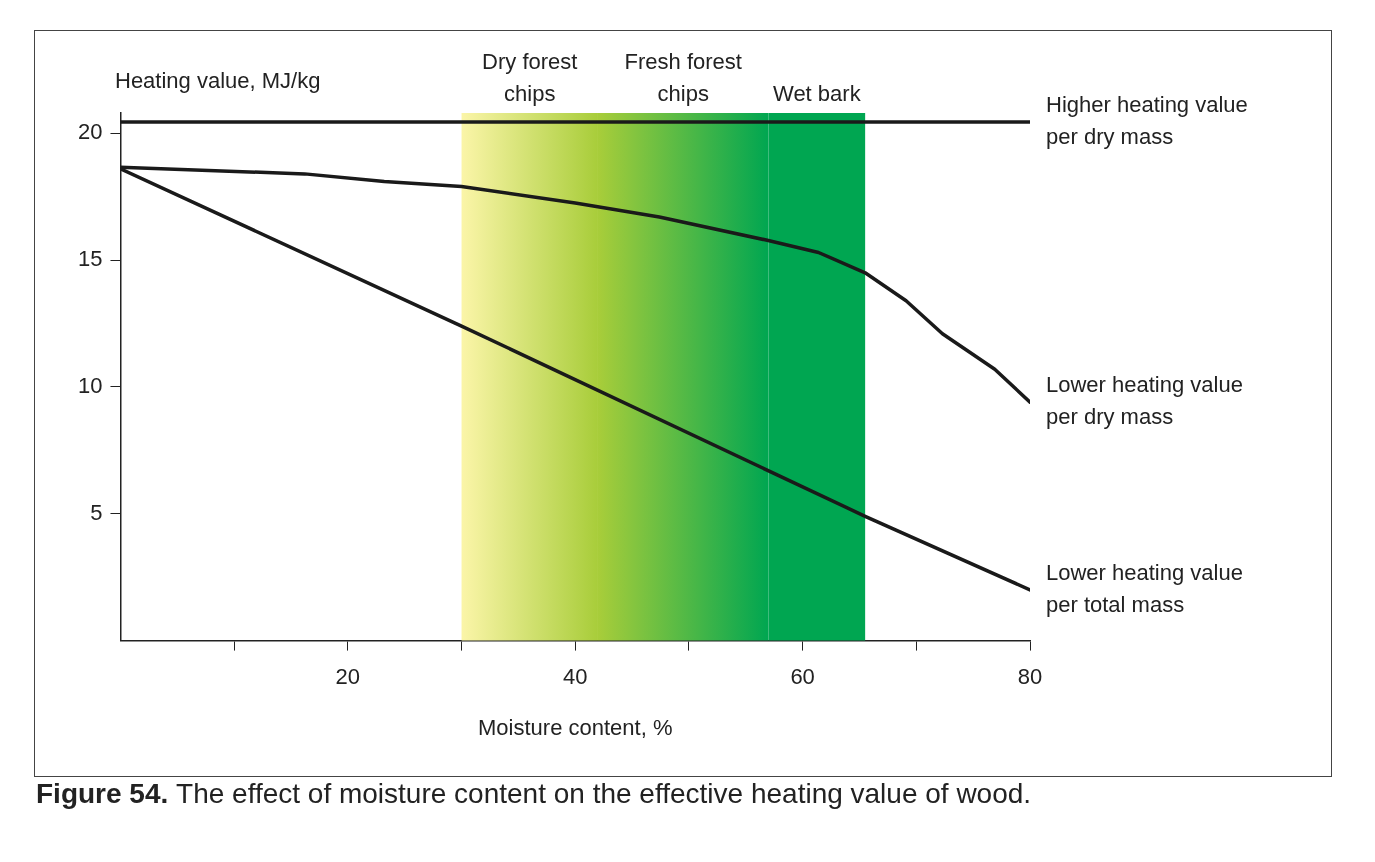  Describe the element at coordinates (90, 132) in the screenshot. I see `y-tick-label: 20` at that location.